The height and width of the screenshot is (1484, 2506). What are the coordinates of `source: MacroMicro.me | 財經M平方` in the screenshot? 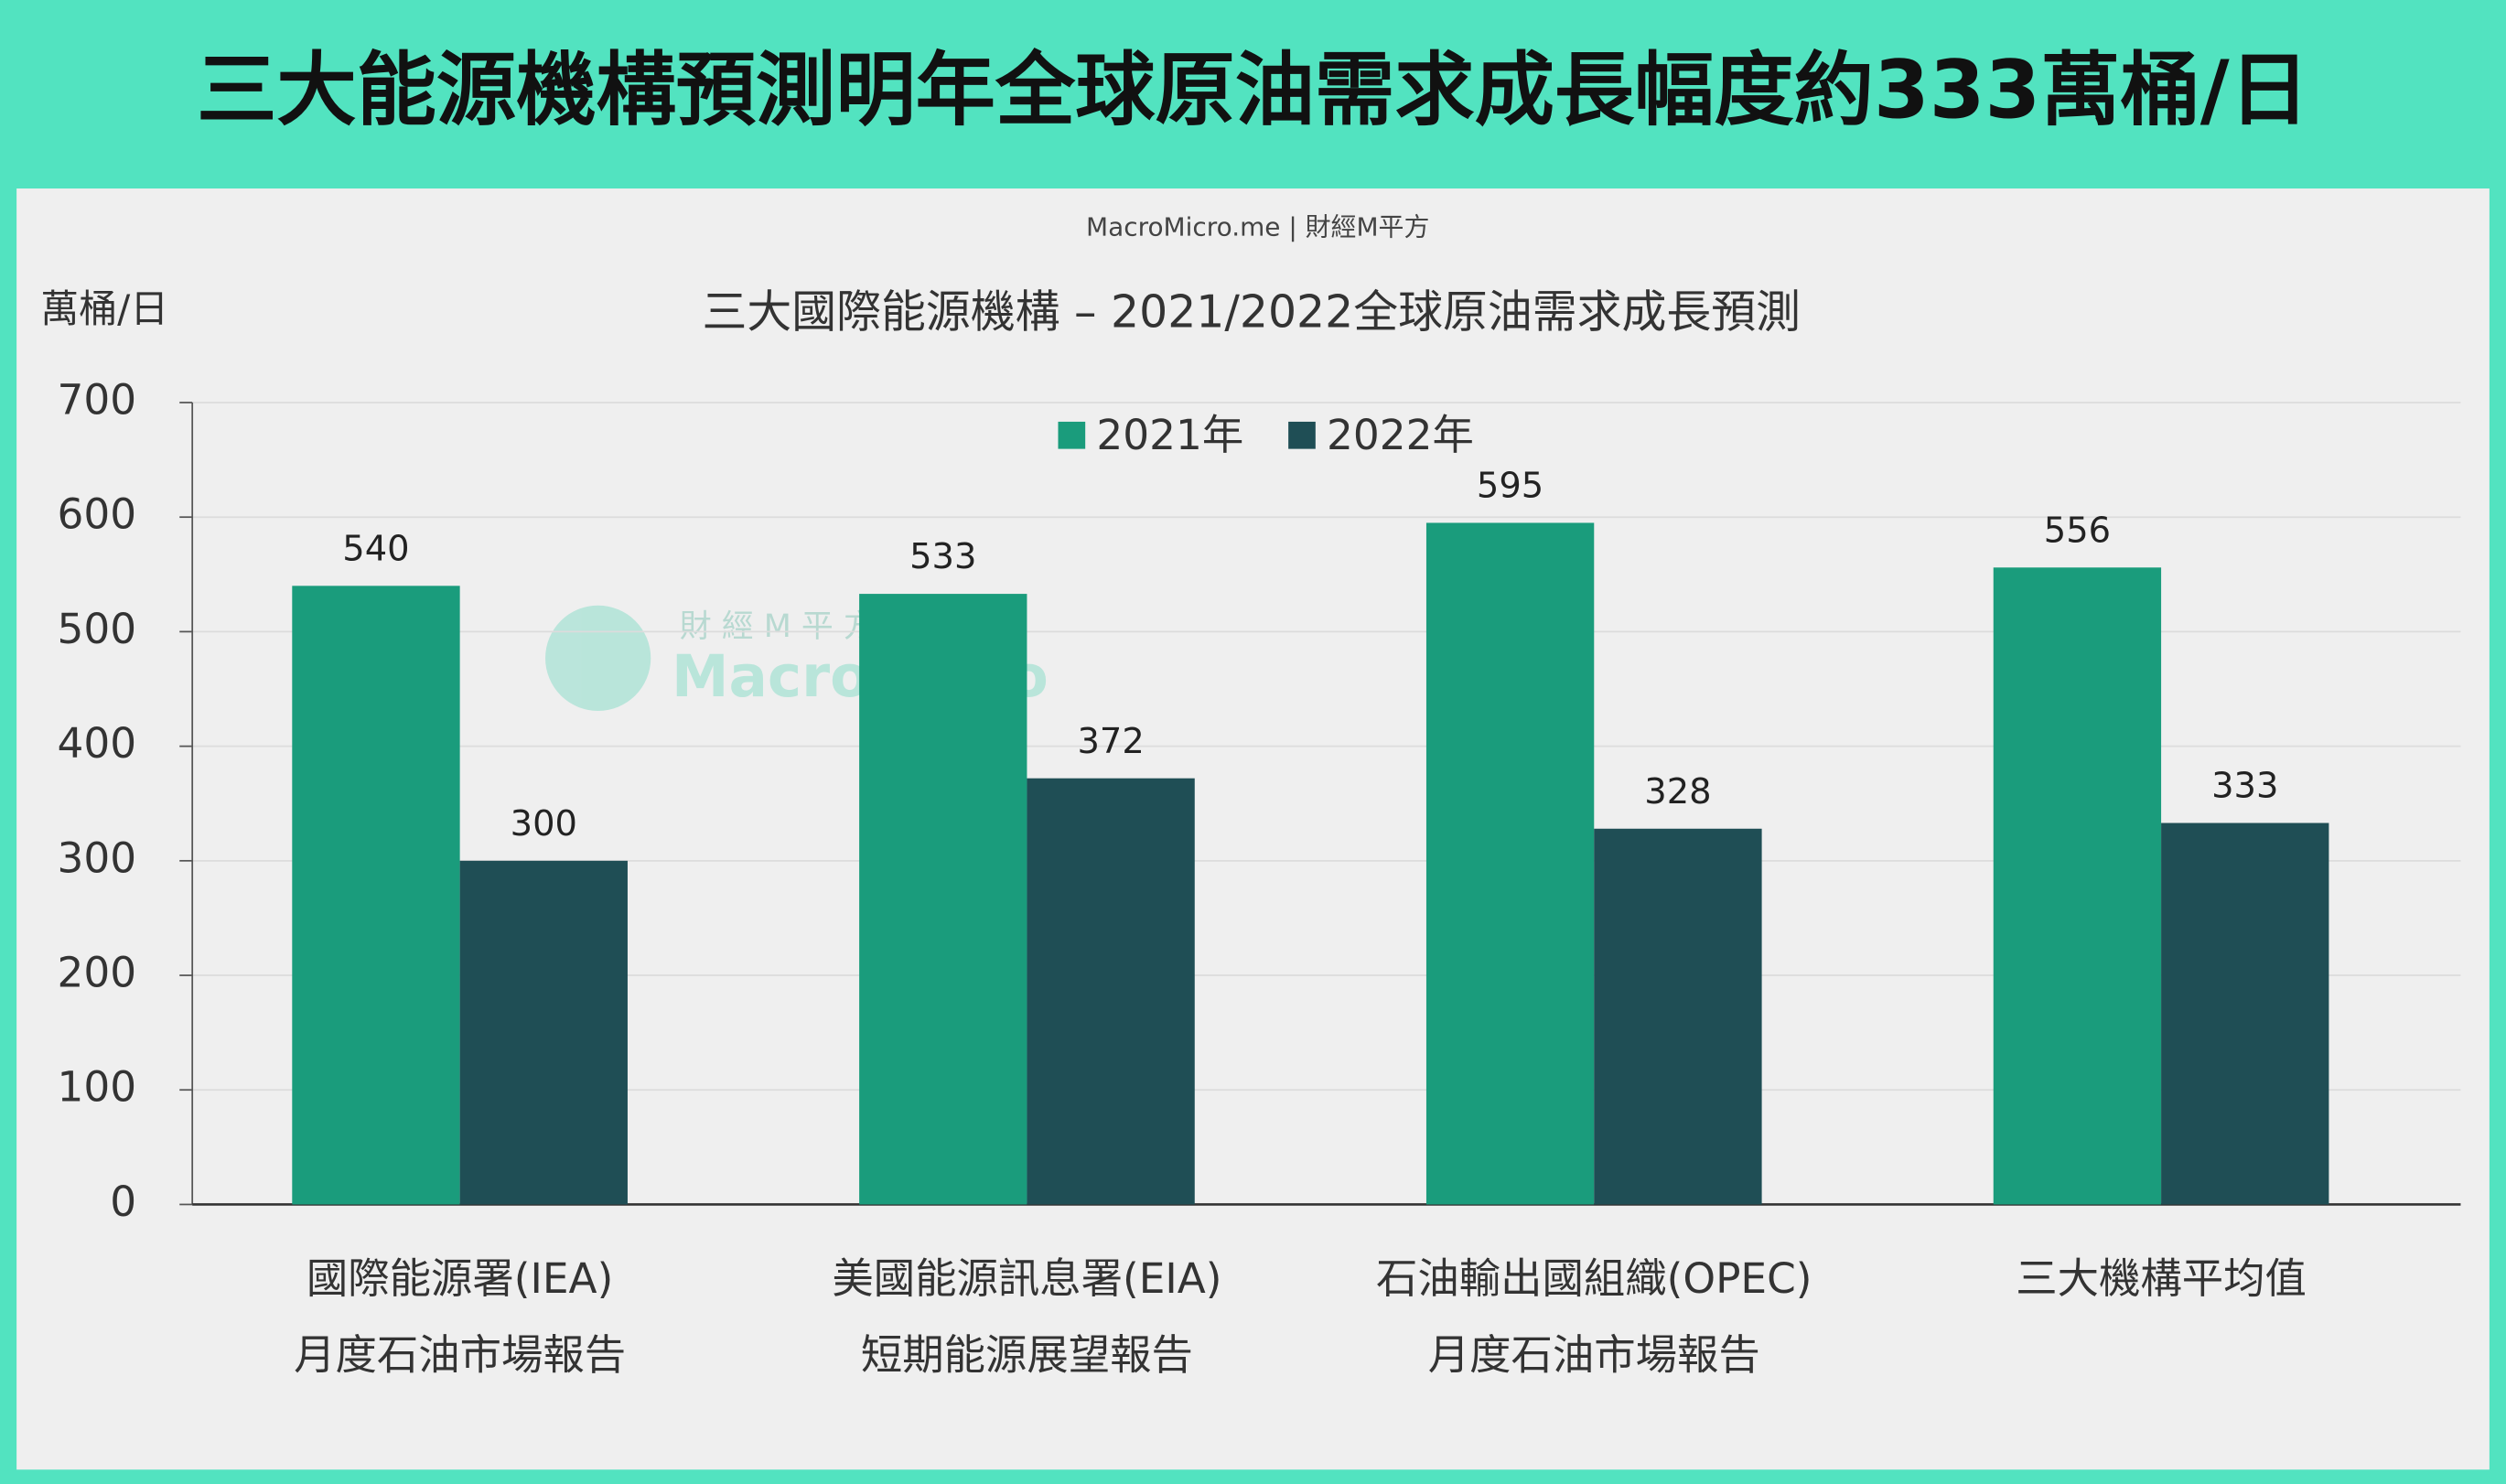 It's located at (1257, 227).